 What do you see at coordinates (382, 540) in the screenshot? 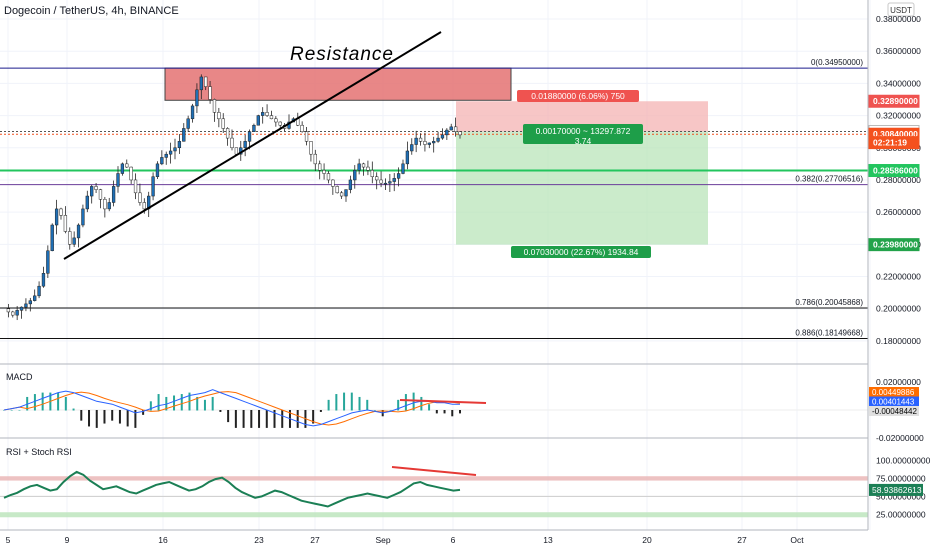
I see `time-tick-label: Sep` at bounding box center [382, 540].